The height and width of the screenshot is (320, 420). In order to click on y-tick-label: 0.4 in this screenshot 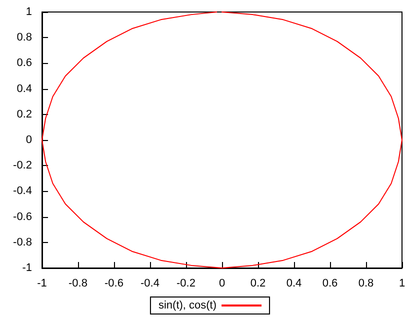, I will do `click(24, 88)`.